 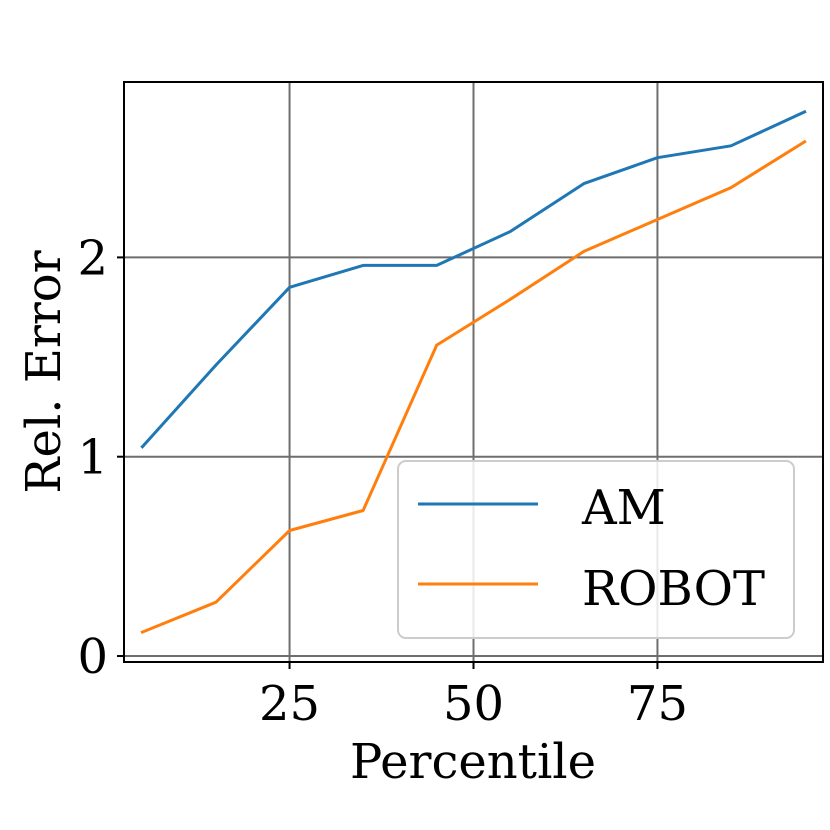 What do you see at coordinates (673, 589) in the screenshot?
I see `legend-label-robot: ROBOT` at bounding box center [673, 589].